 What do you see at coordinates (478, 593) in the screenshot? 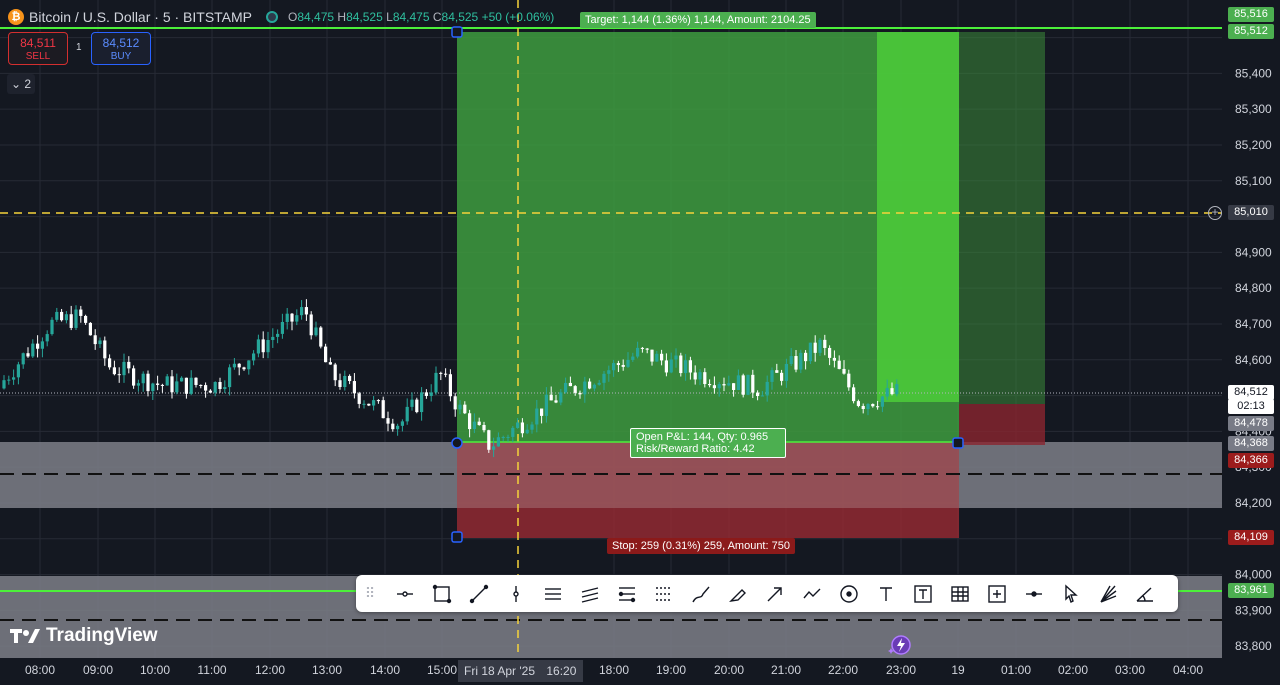
I see `trend-line-icon` at bounding box center [478, 593].